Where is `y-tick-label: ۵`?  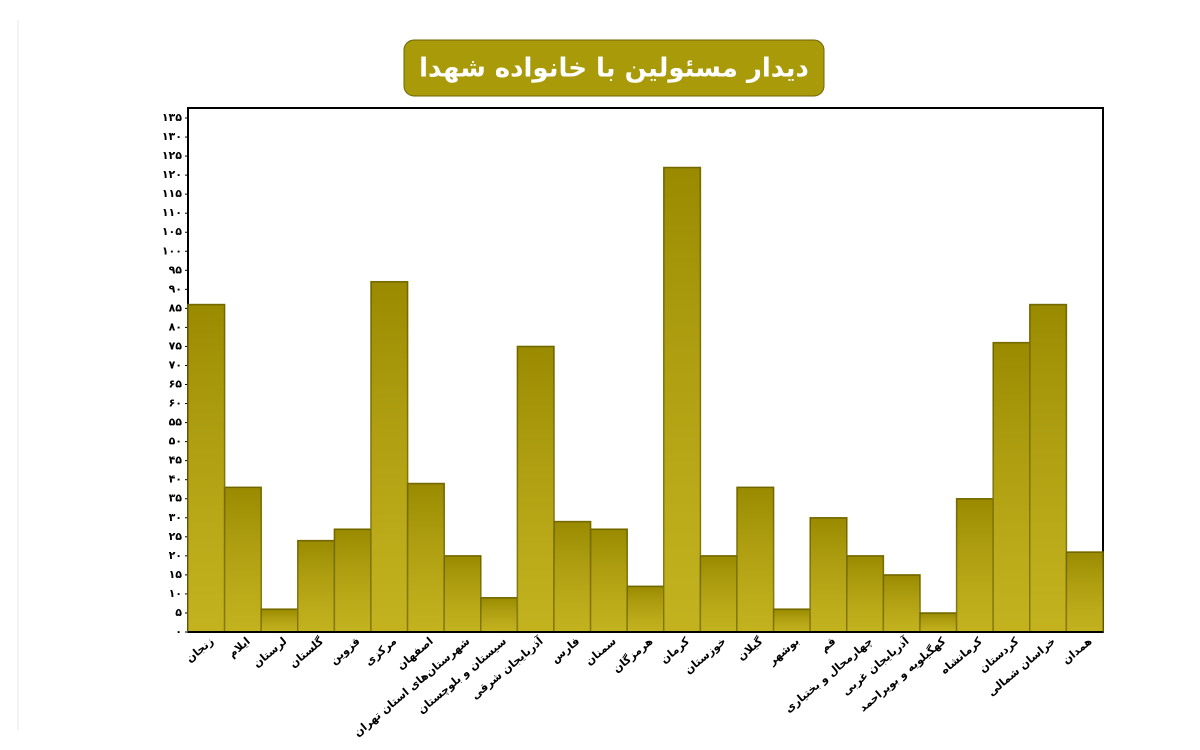 y-tick-label: ۵ is located at coordinates (178, 612).